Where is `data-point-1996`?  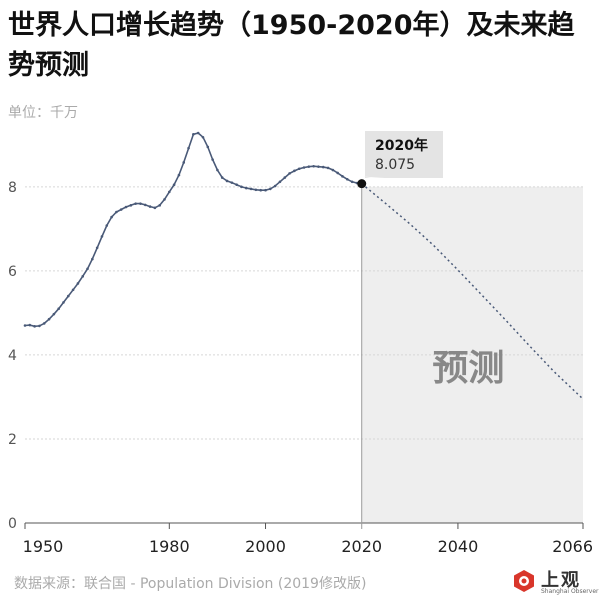 data-point-1996 is located at coordinates (246, 188).